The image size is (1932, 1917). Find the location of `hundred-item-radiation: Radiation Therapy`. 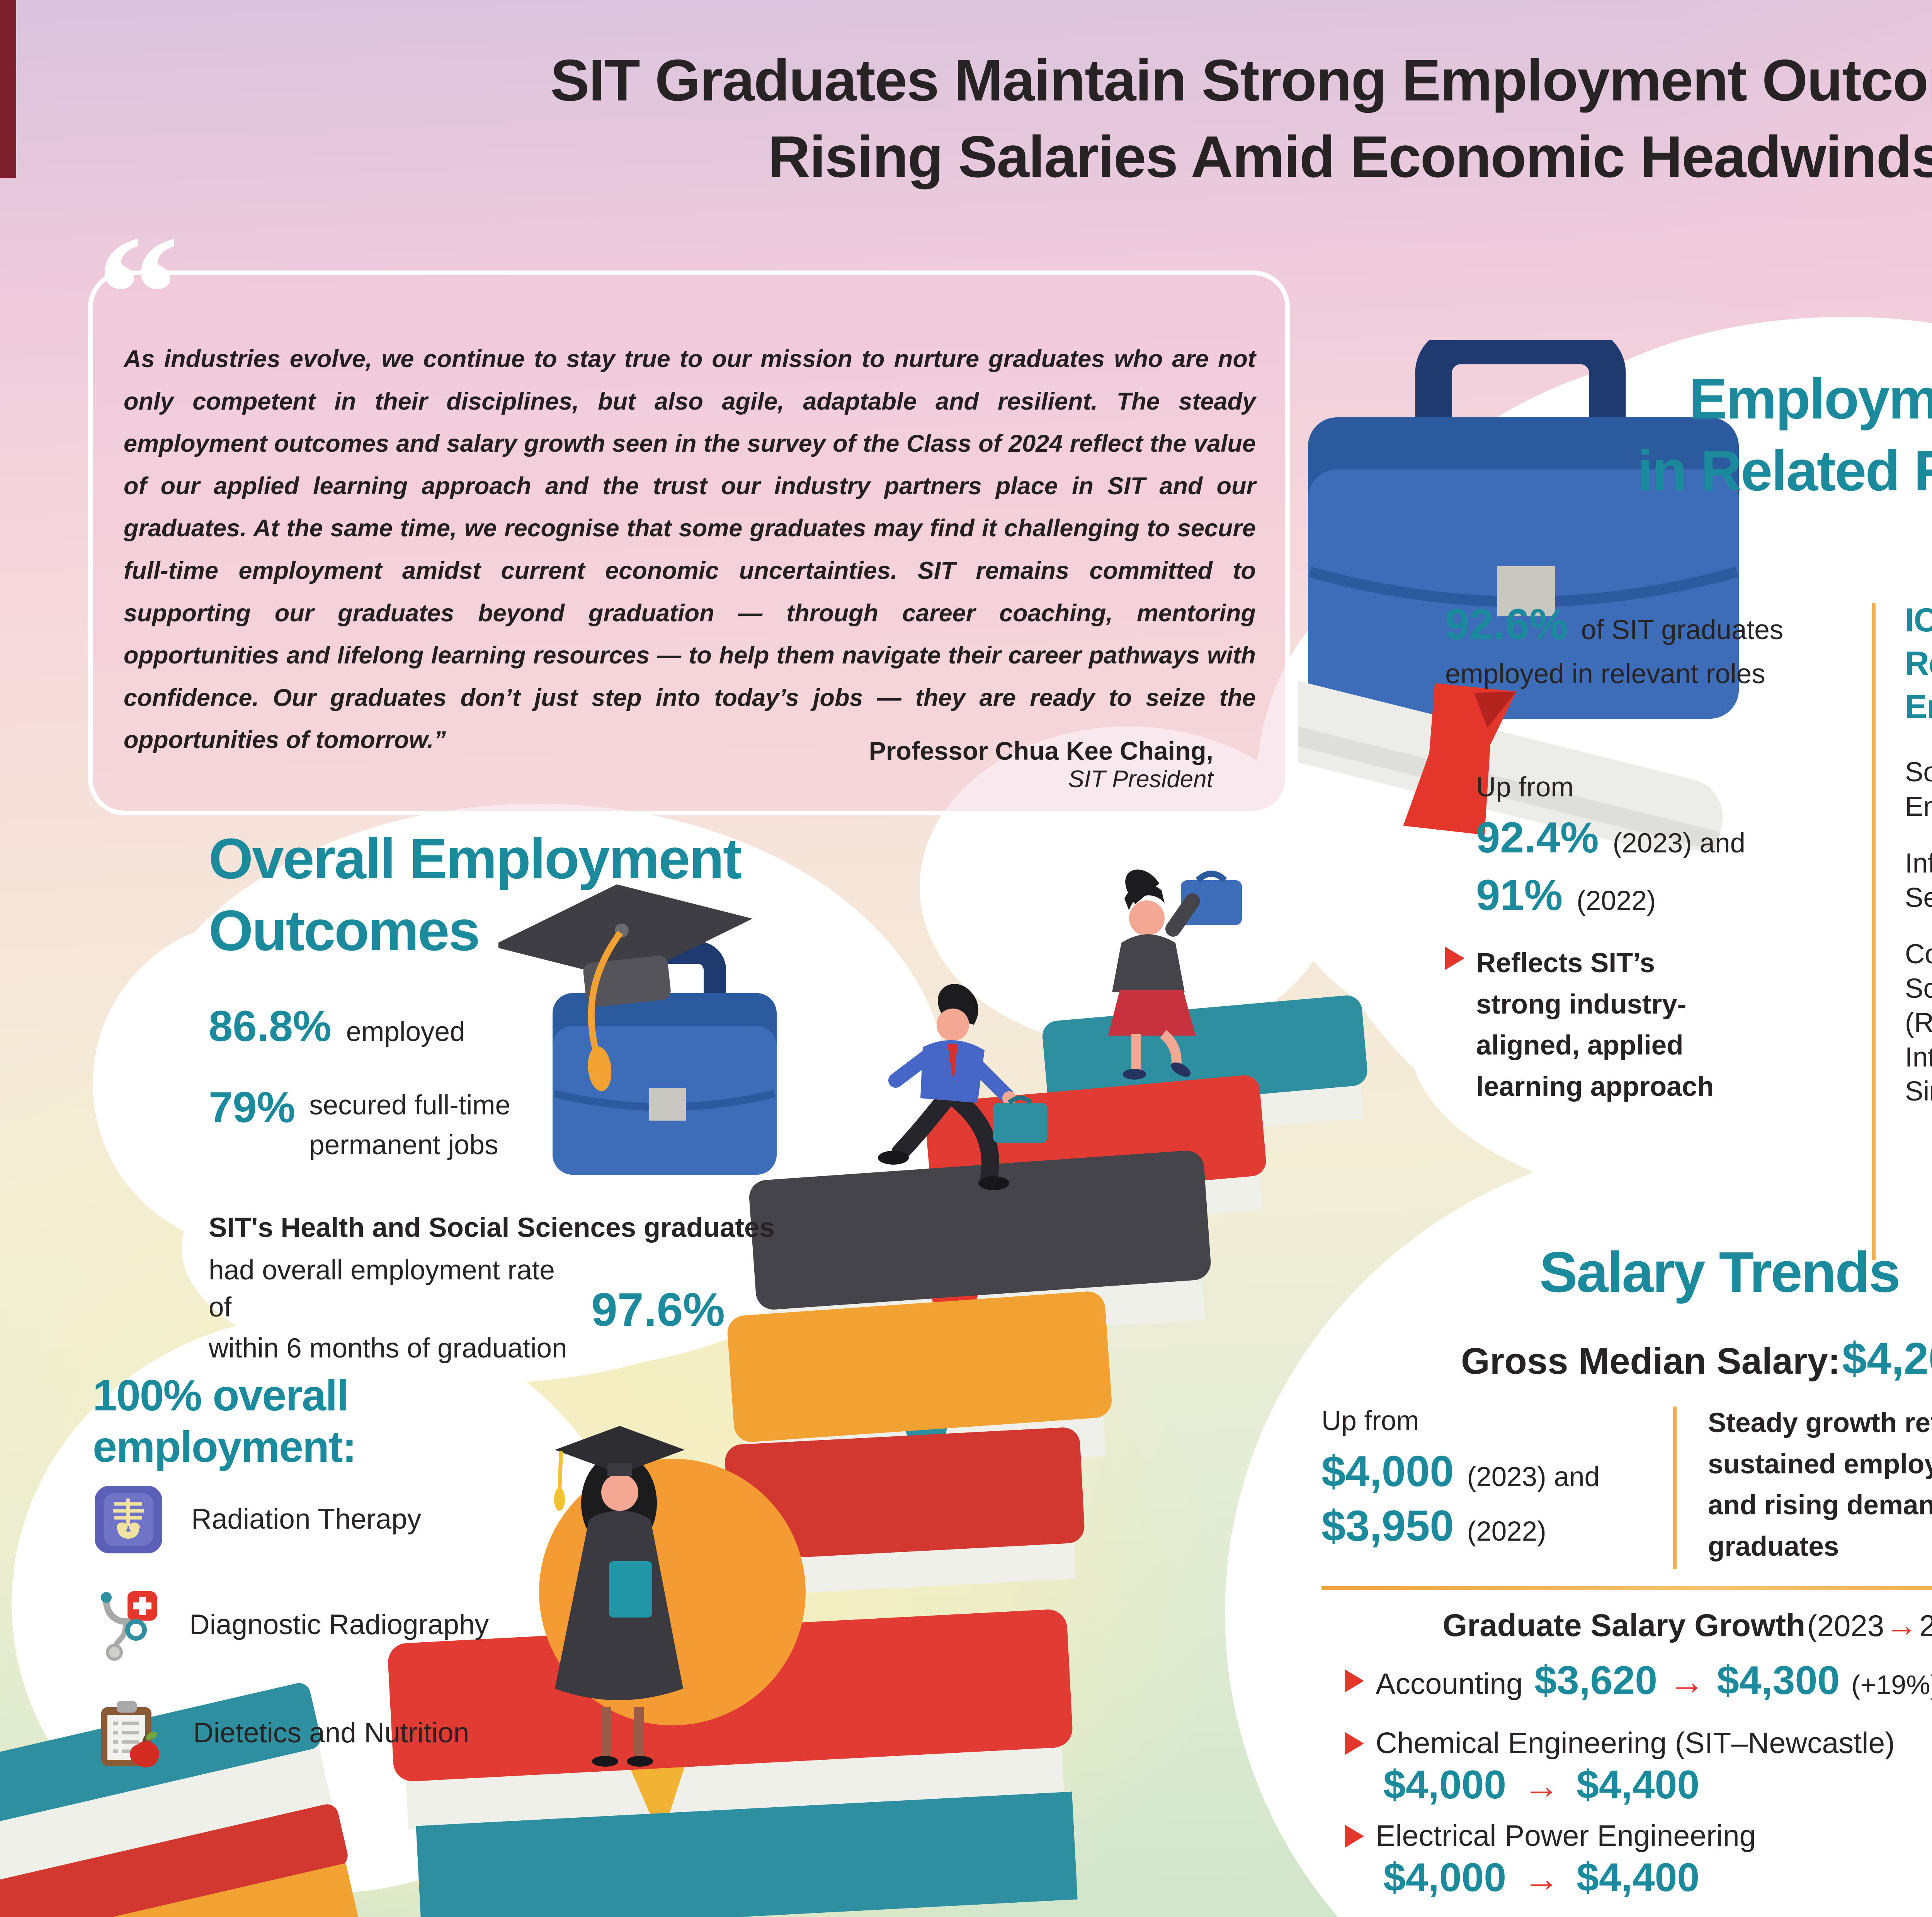

hundred-item-radiation: Radiation Therapy is located at coordinates (257, 1519).